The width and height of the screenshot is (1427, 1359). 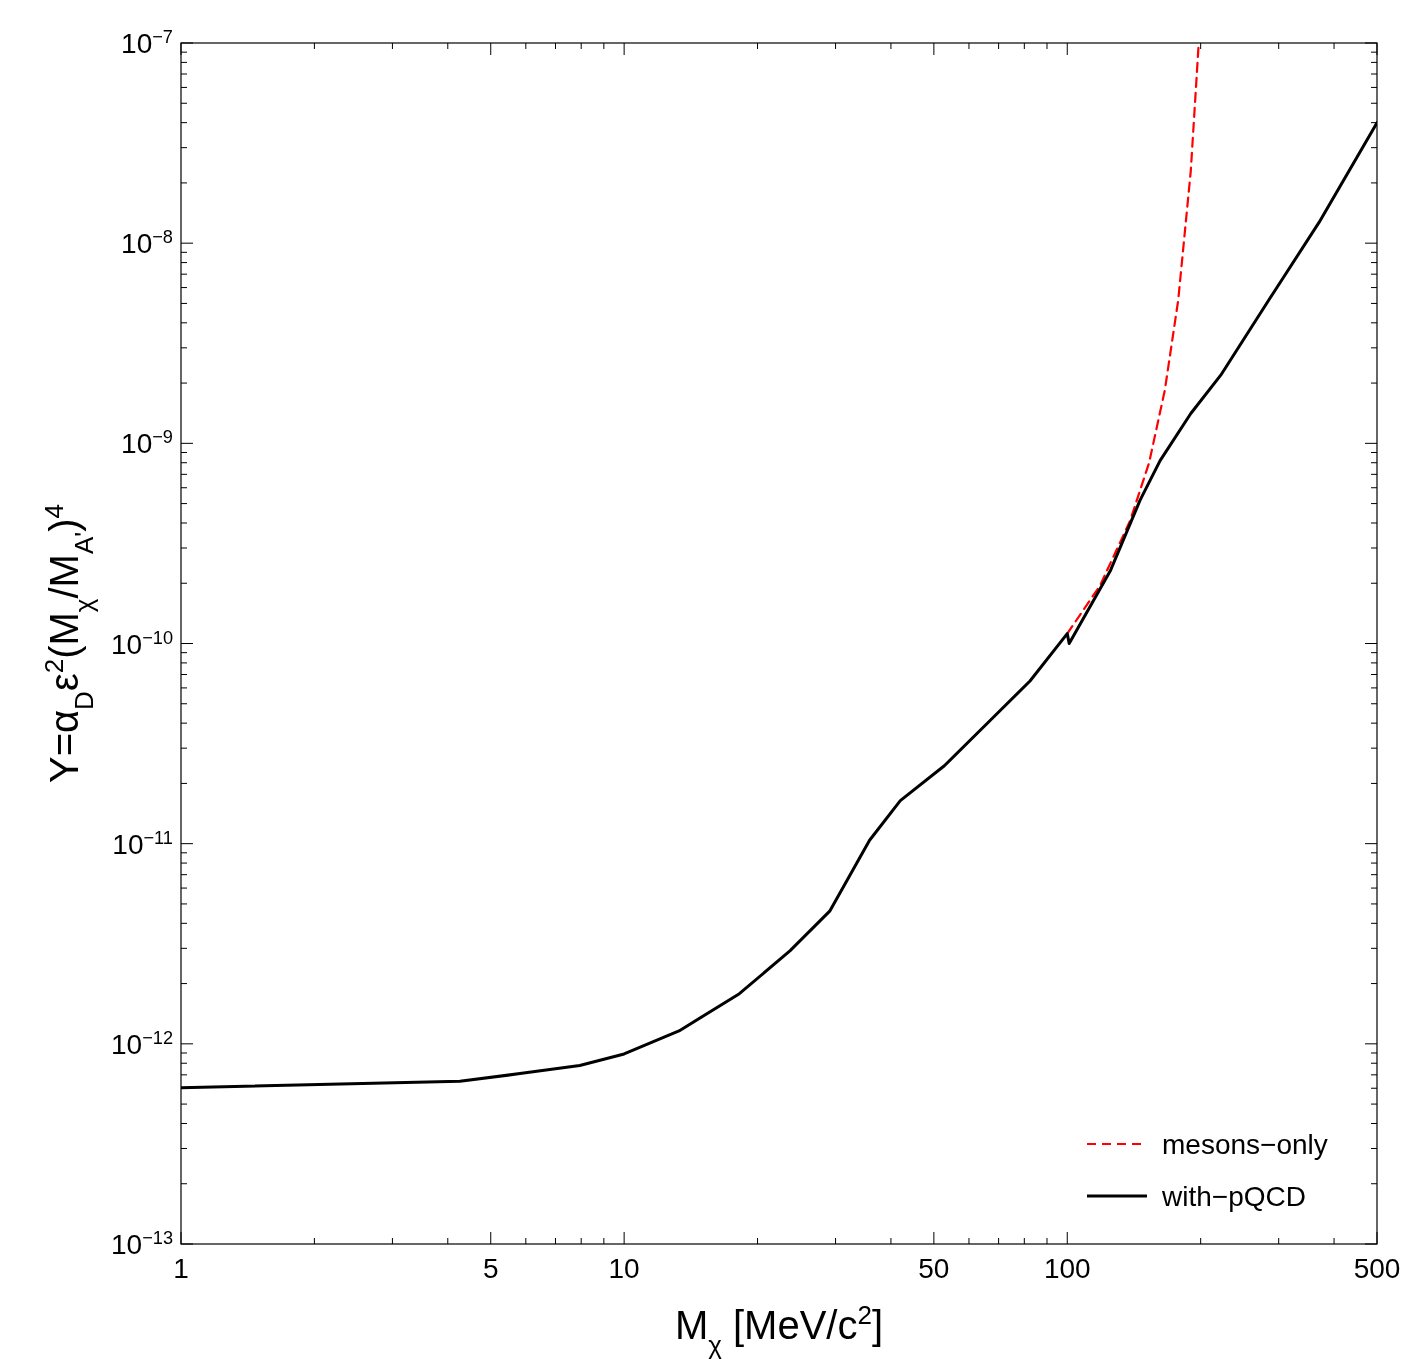 I want to click on legend-label: mesons−only, so click(x=1245, y=1144).